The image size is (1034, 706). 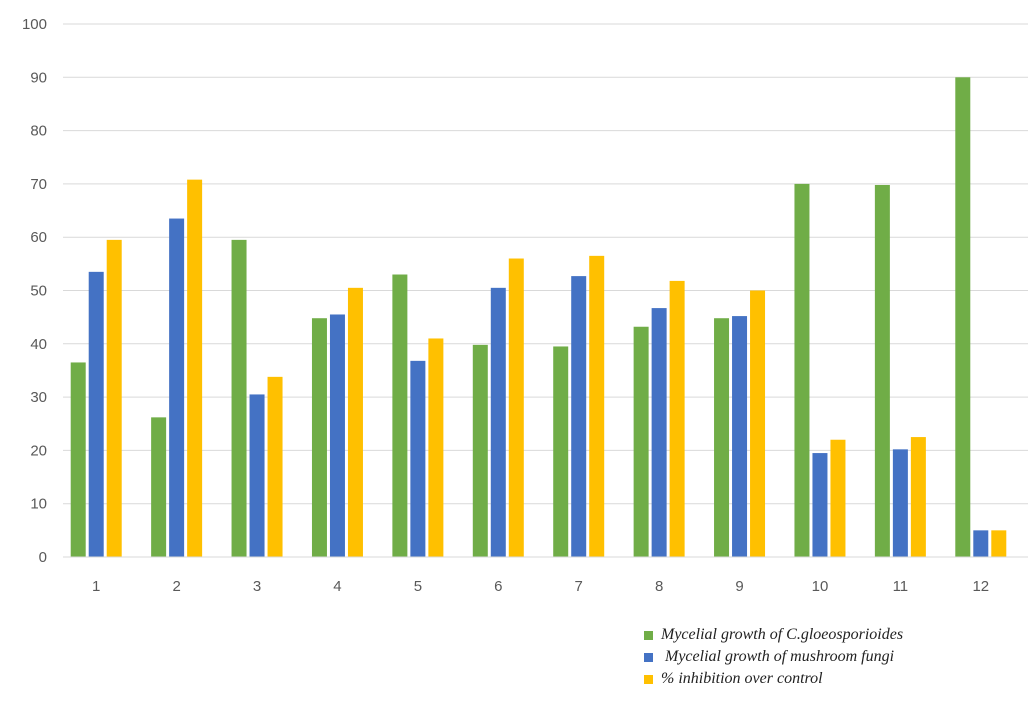 What do you see at coordinates (38, 77) in the screenshot?
I see `y-tick-label: 90` at bounding box center [38, 77].